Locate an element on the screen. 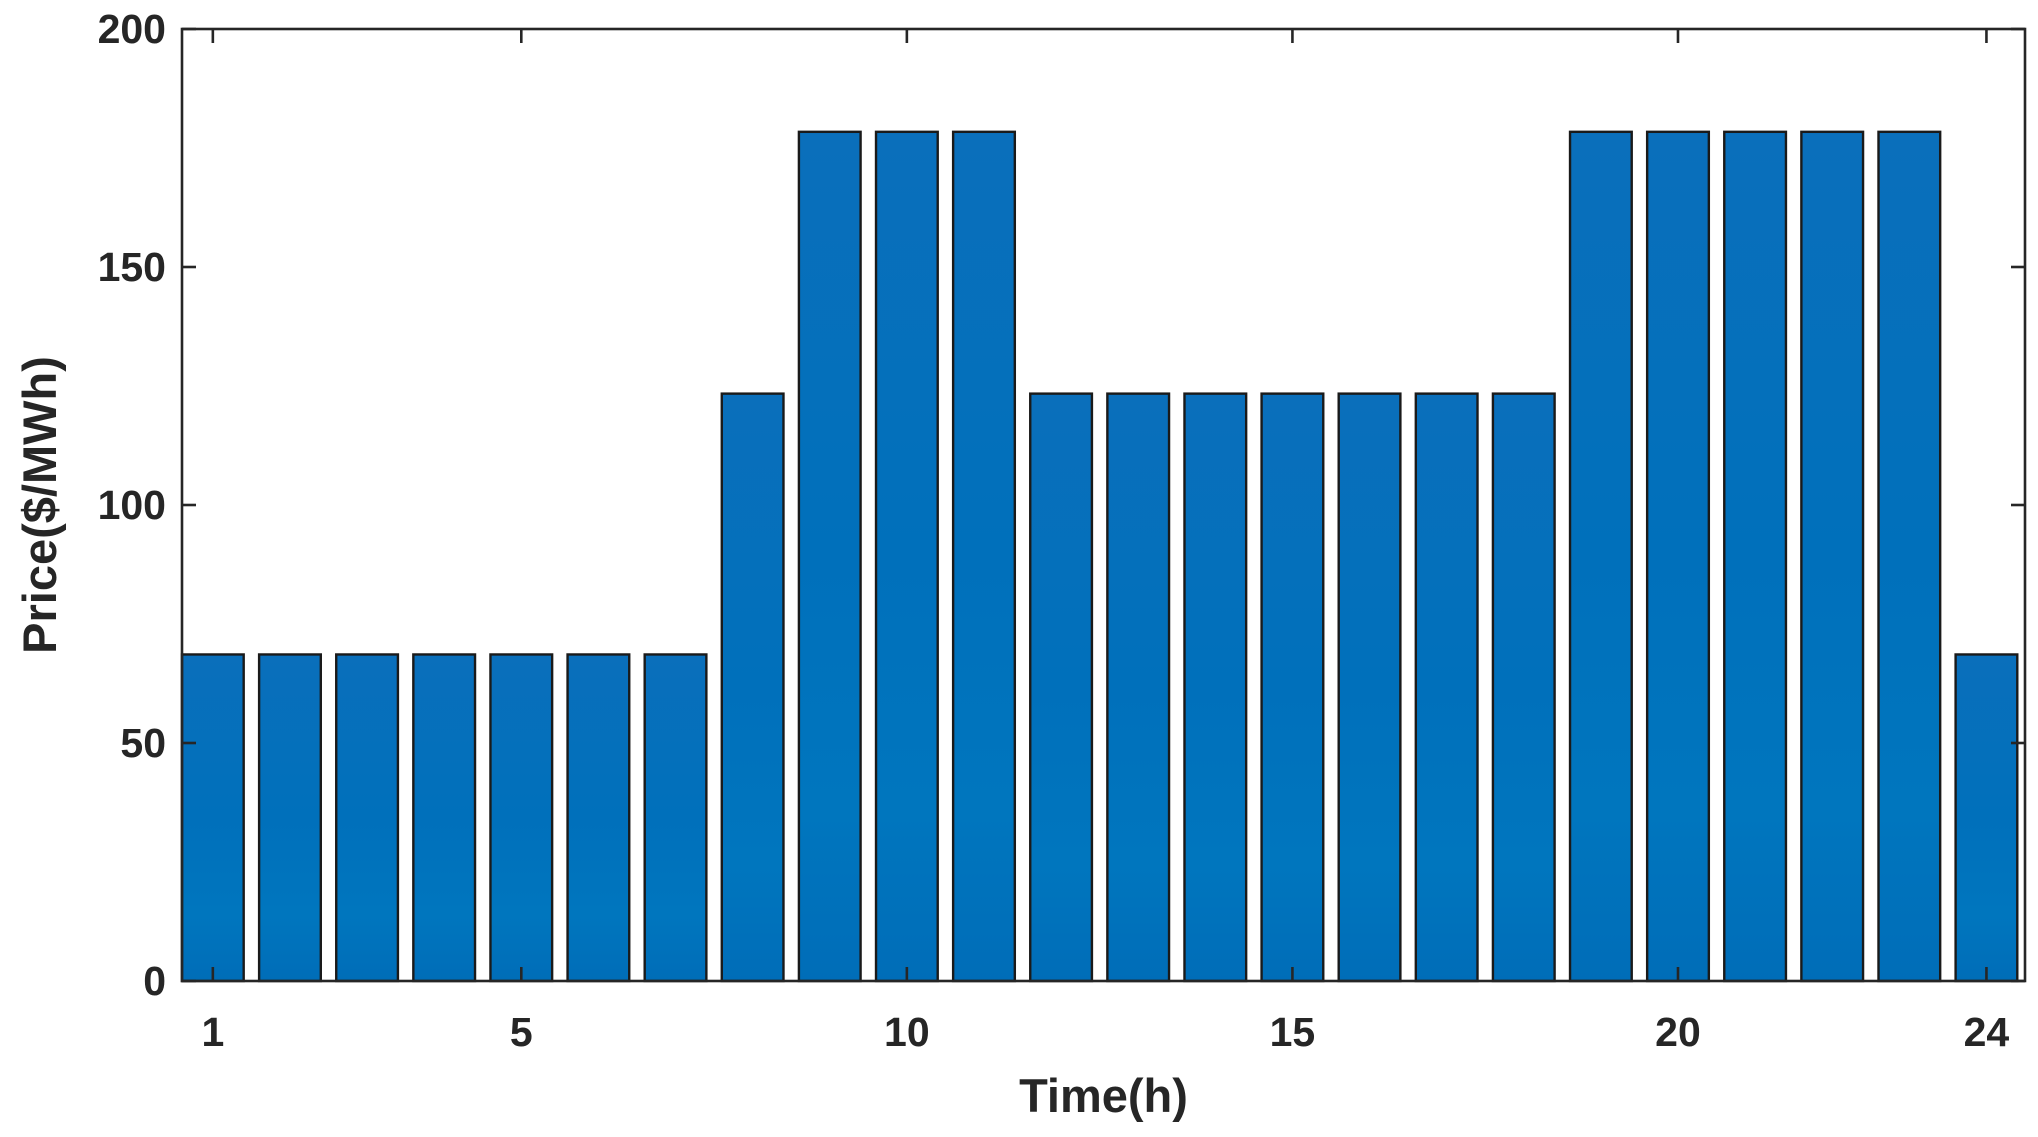 The height and width of the screenshot is (1137, 2038). y-tick-label-50: 50 is located at coordinates (143, 743).